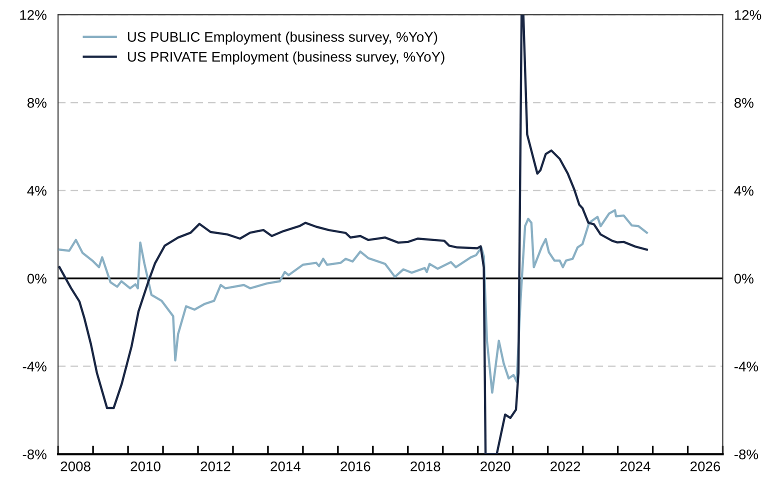 Image resolution: width=764 pixels, height=491 pixels. Describe the element at coordinates (283, 38) in the screenshot. I see `legend-label: US PUBLIC Employment (business survey, %YoY)` at that location.